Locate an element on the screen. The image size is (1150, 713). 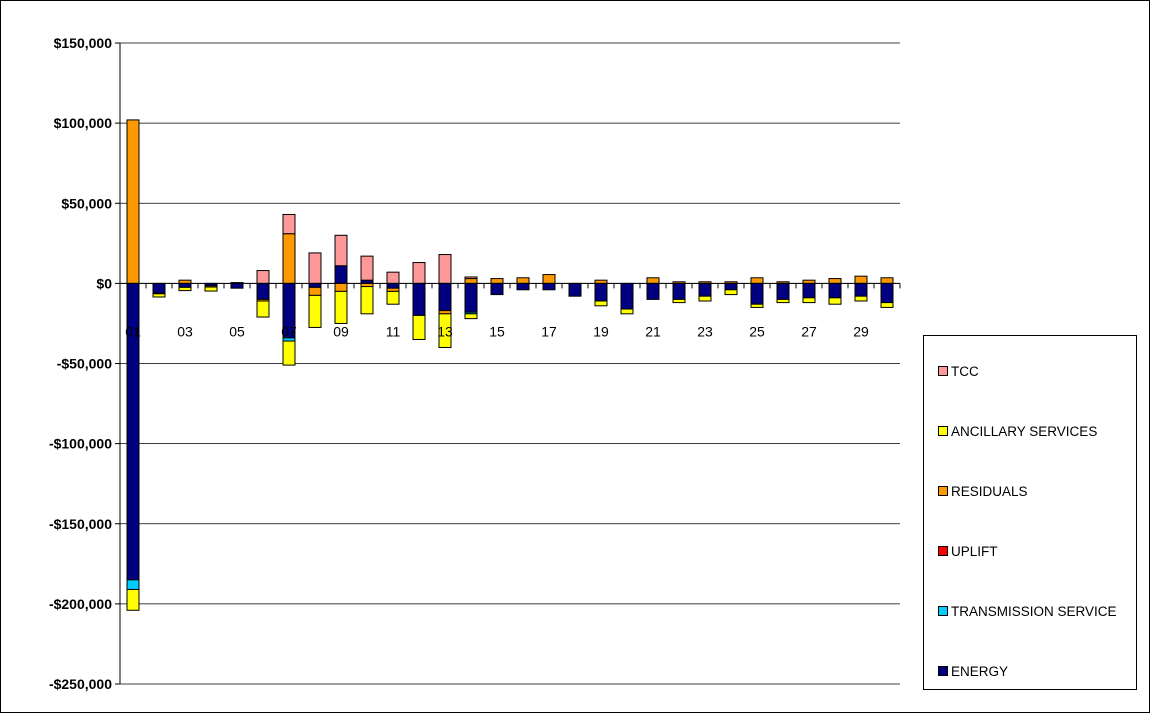
y-tick-label: -$50,000 is located at coordinates (84, 364).